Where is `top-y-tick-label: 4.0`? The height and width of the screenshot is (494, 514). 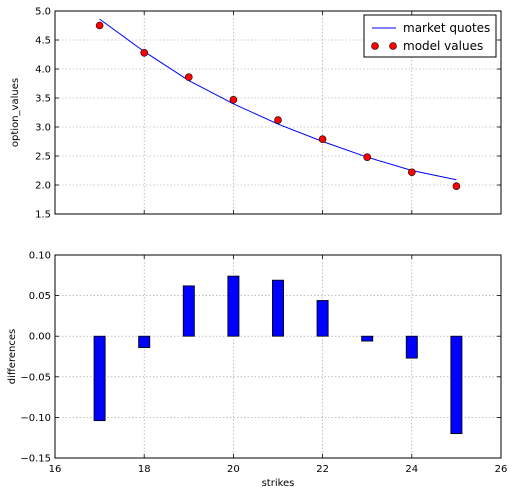 top-y-tick-label: 4.0 is located at coordinates (43, 70).